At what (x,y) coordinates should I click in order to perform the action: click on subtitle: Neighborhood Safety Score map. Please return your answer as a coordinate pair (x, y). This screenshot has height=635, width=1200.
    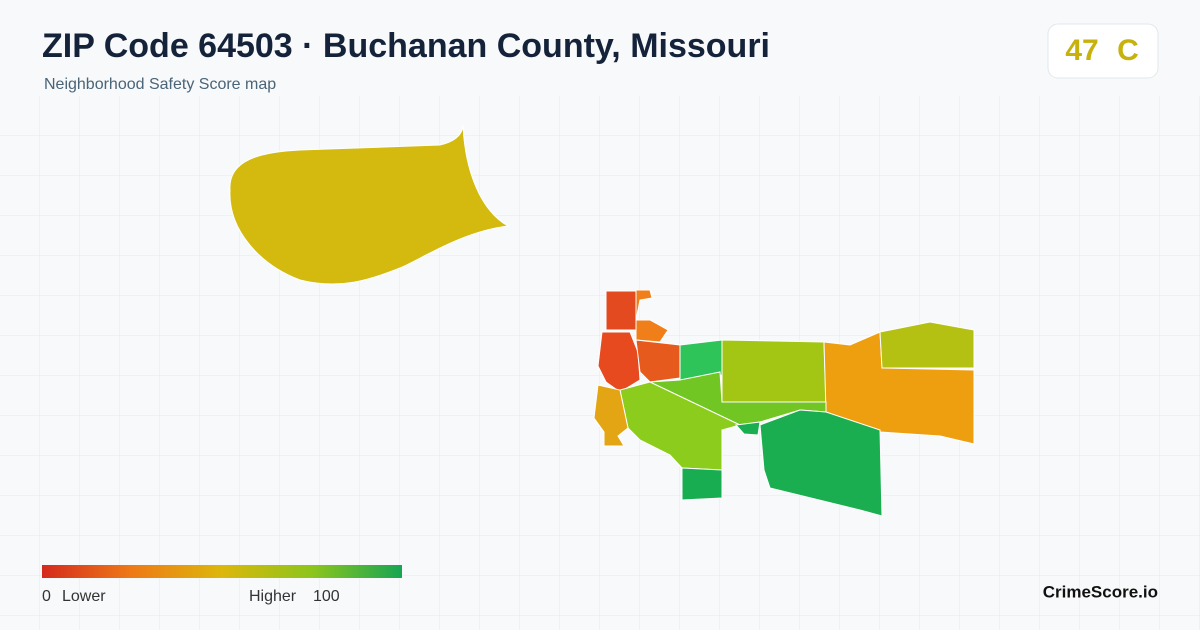
    Looking at the image, I should click on (160, 84).